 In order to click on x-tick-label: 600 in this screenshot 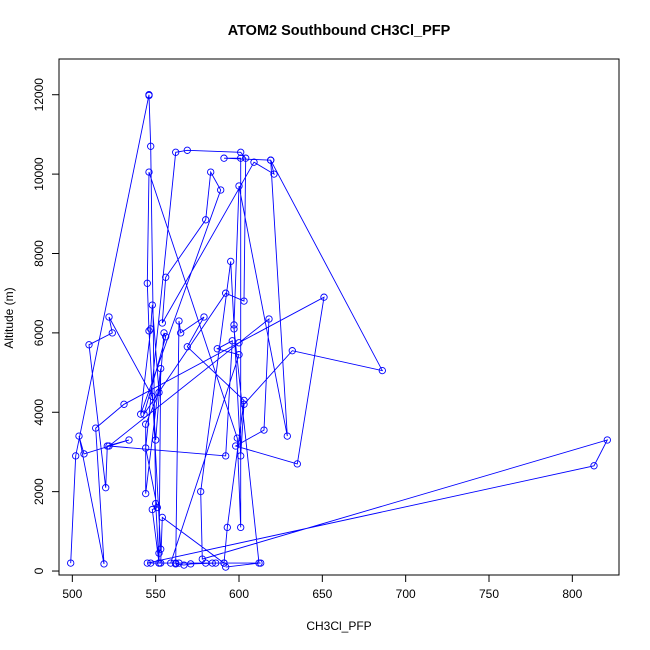, I will do `click(239, 594)`.